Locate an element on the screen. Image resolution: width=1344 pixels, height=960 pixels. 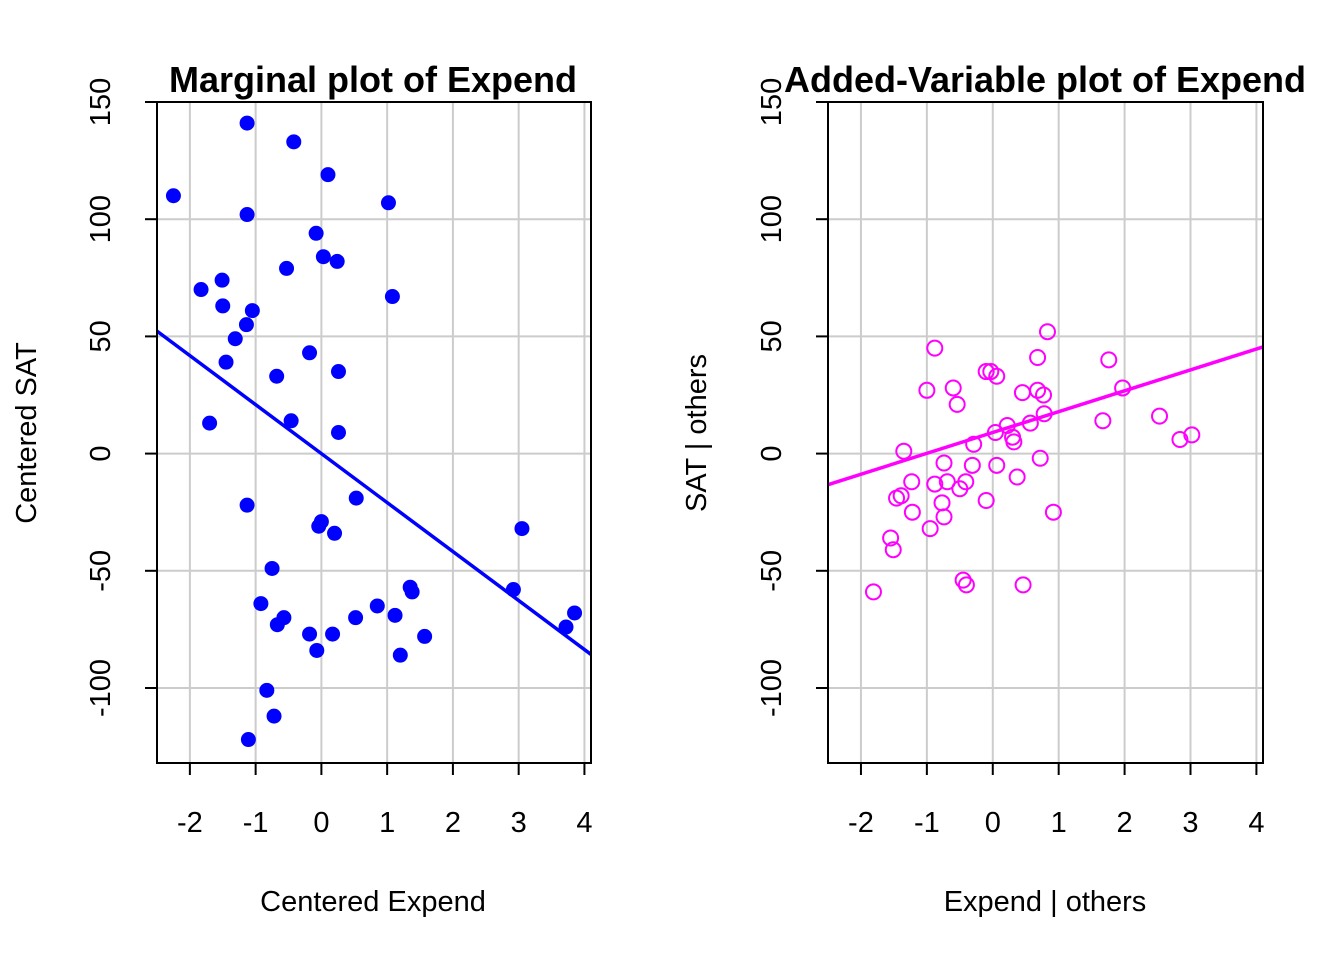
chart-title: Marginal plot of Expend is located at coordinates (373, 79).